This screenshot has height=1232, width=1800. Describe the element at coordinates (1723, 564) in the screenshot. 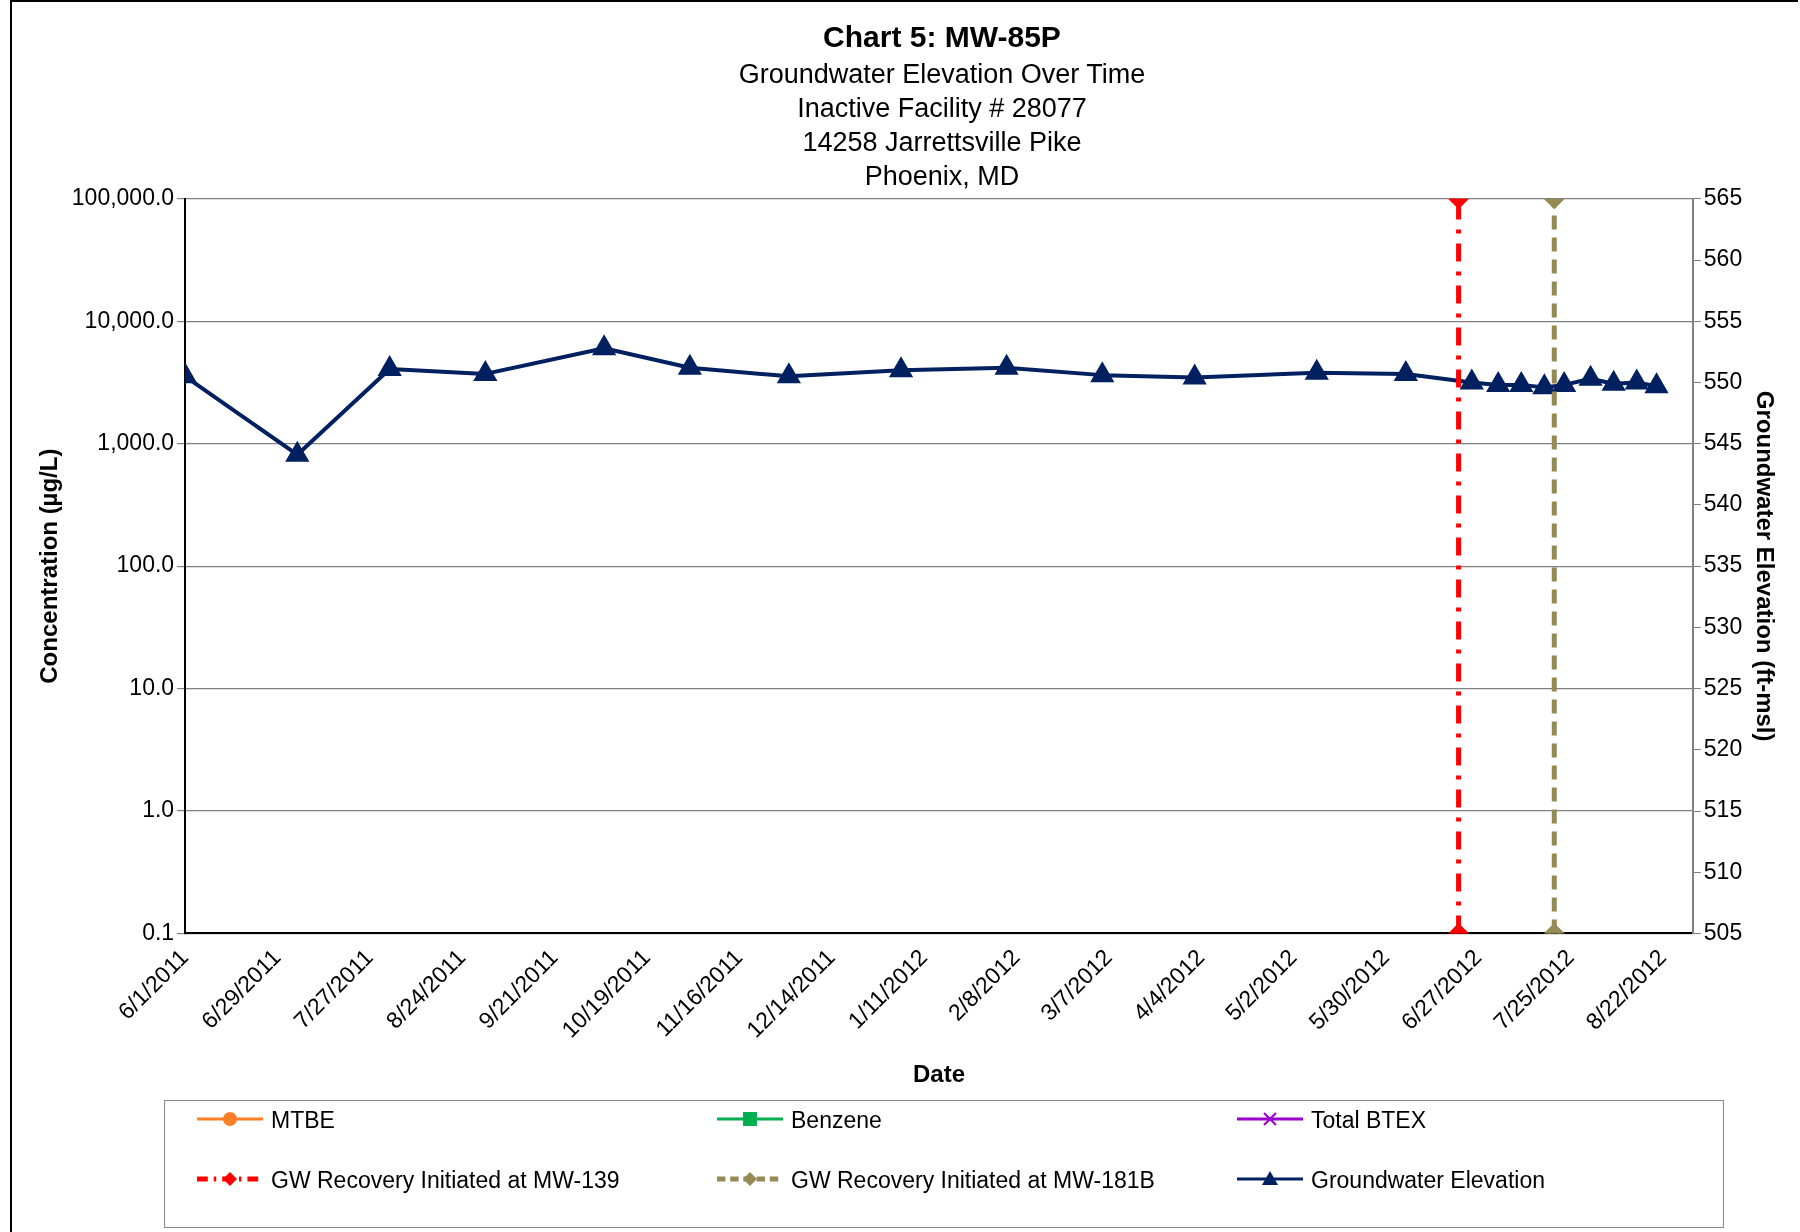

I see `y2-tick-label: 535` at that location.